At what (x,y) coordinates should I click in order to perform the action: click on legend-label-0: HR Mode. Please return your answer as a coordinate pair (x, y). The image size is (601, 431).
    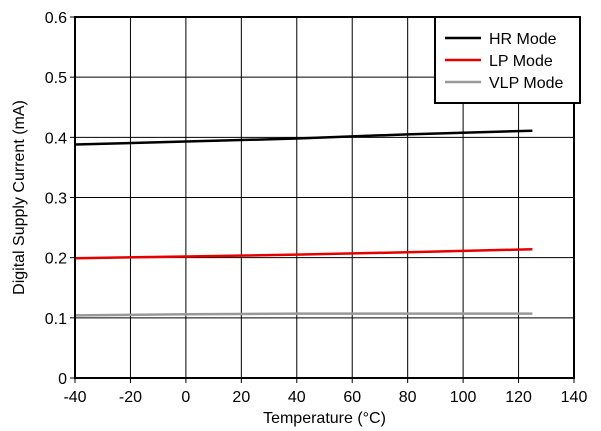
    Looking at the image, I should click on (523, 39).